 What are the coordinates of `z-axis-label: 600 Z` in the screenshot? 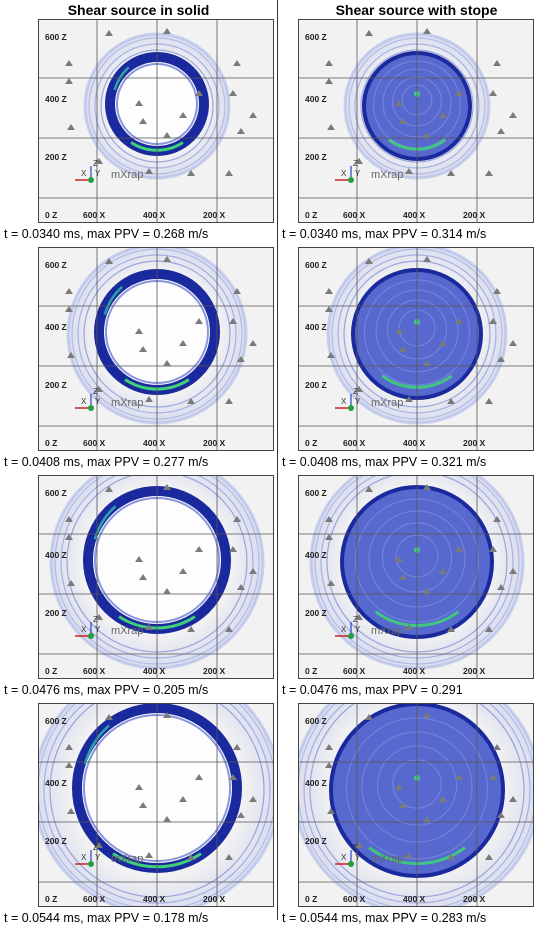 It's located at (56, 493).